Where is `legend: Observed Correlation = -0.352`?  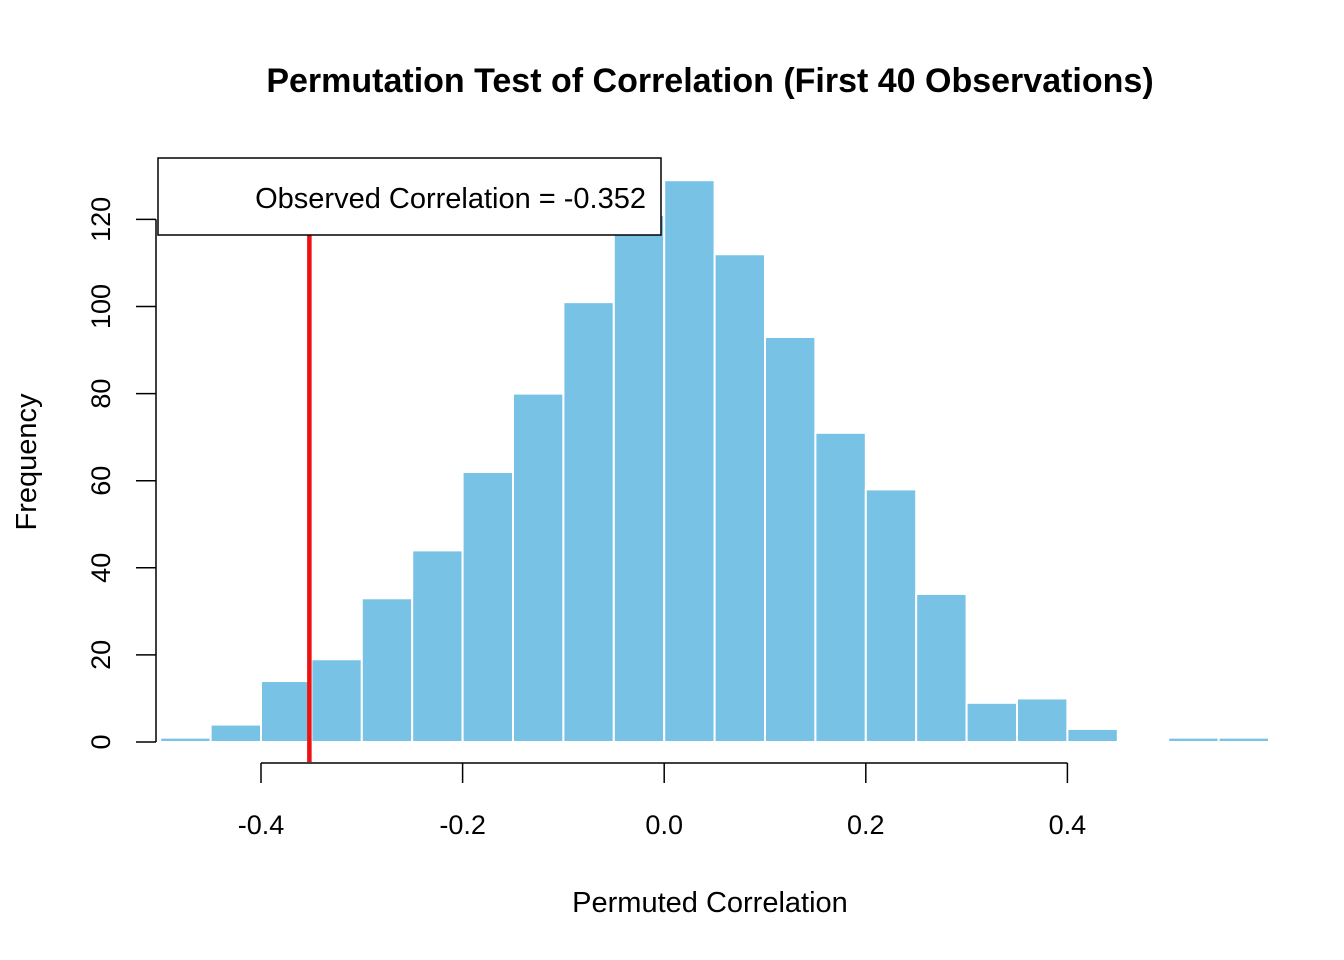
legend: Observed Correlation = -0.352 is located at coordinates (409, 196).